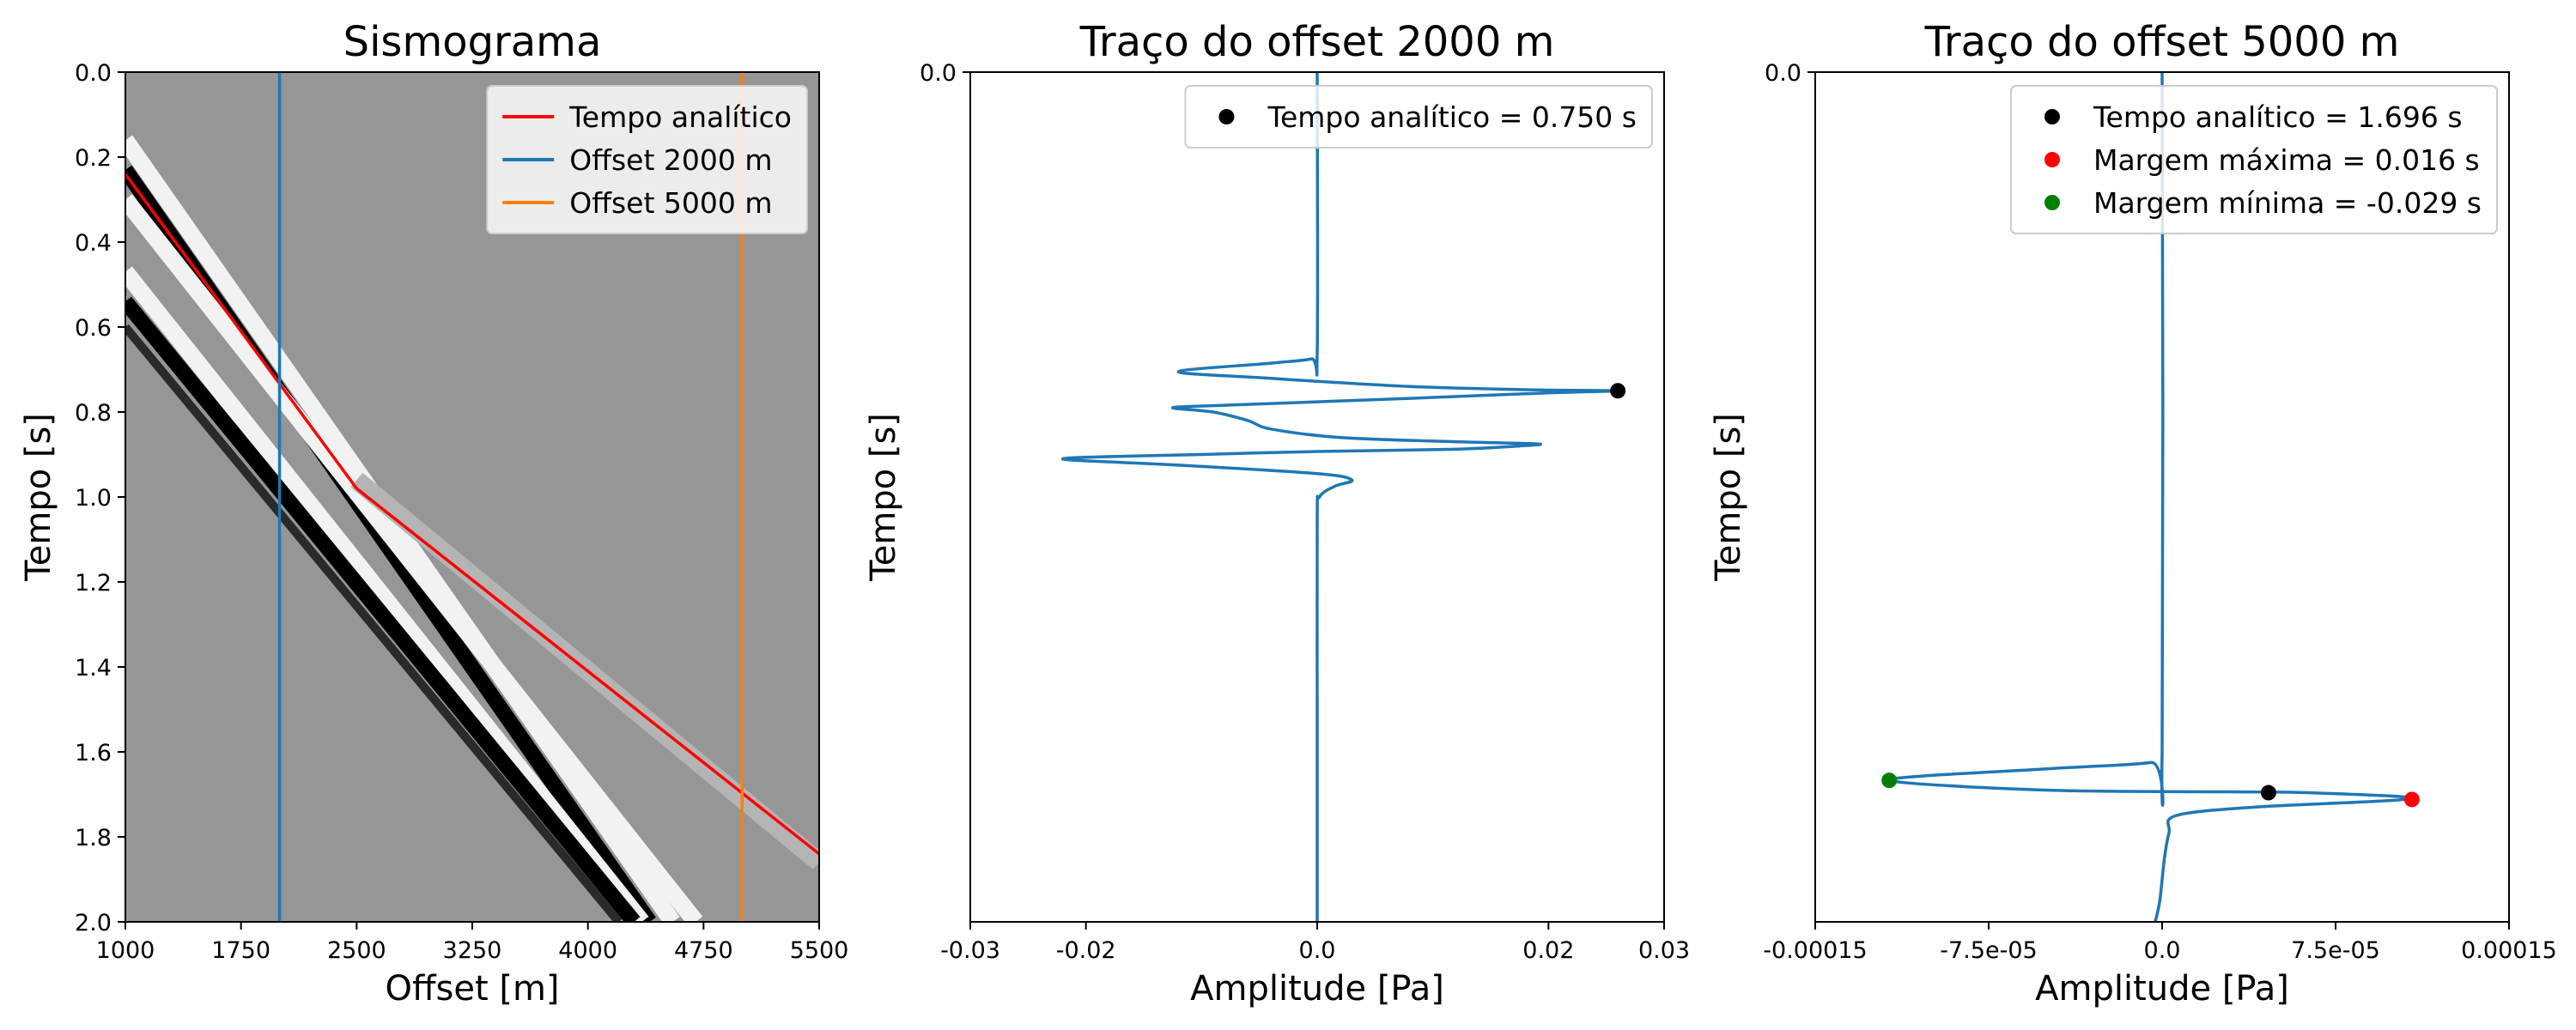  What do you see at coordinates (93, 413) in the screenshot?
I see `ytick-label: 0.8` at bounding box center [93, 413].